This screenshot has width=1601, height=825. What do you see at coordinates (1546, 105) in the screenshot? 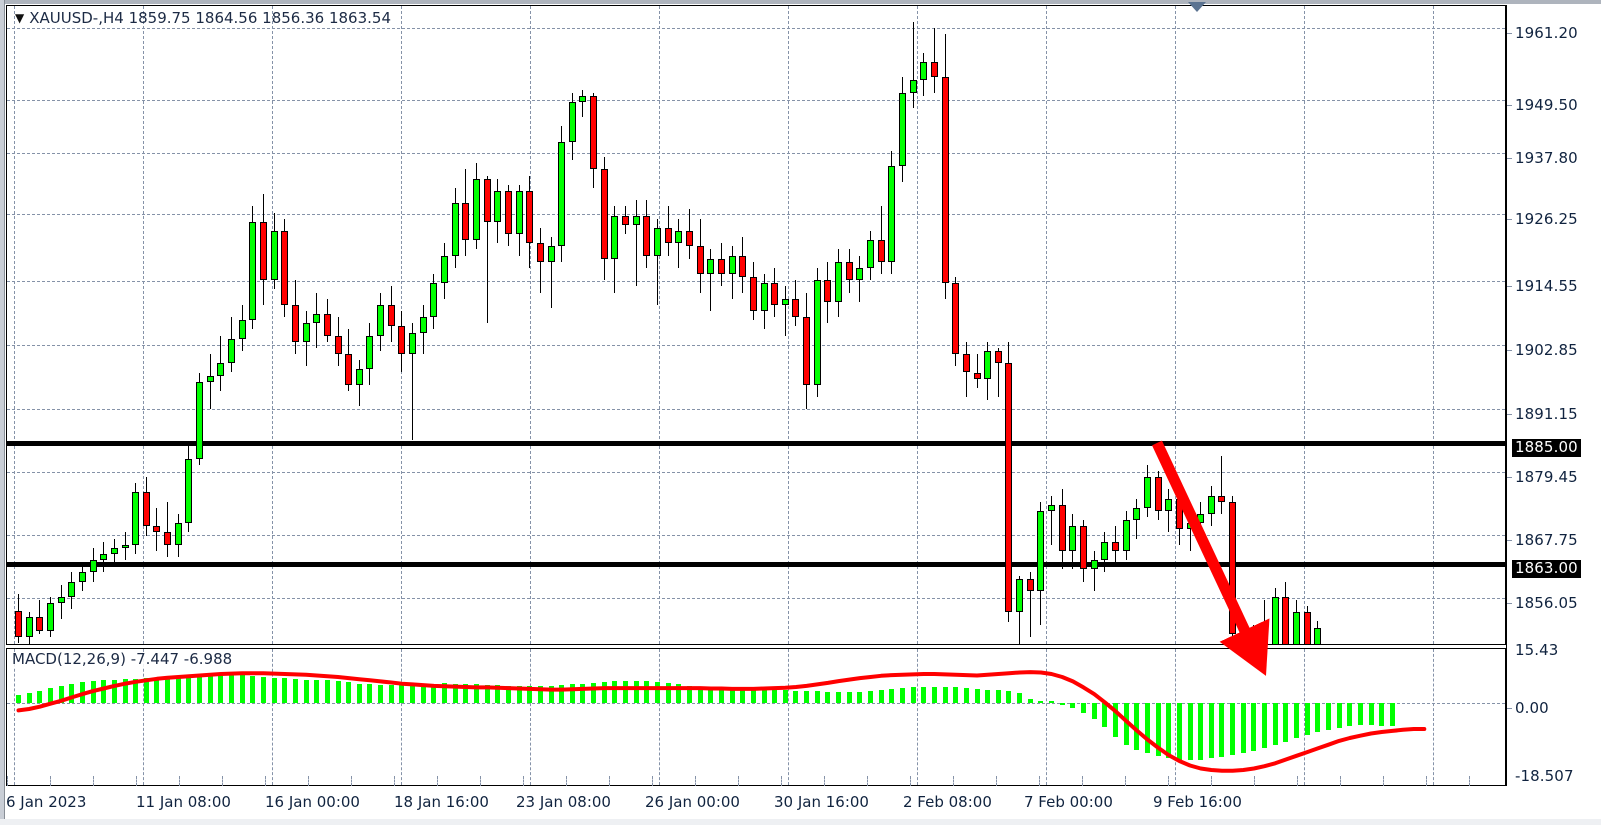
I see `price-axis-label: 1949.50` at bounding box center [1546, 105].